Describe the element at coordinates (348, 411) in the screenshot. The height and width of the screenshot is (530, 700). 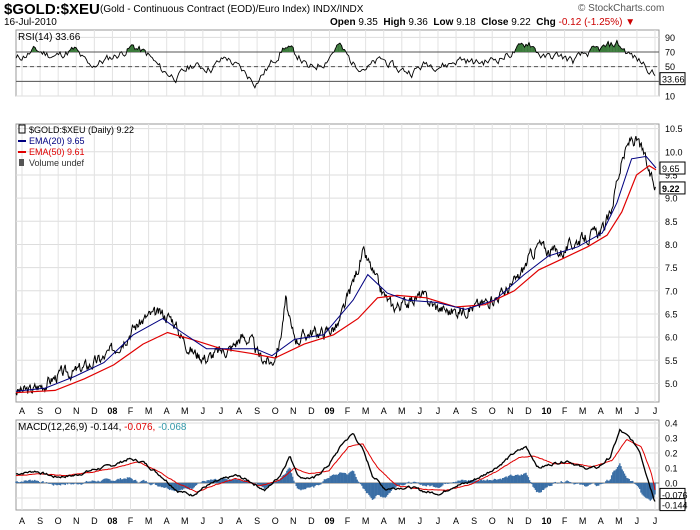
I see `price-x-tick-label: F` at that location.